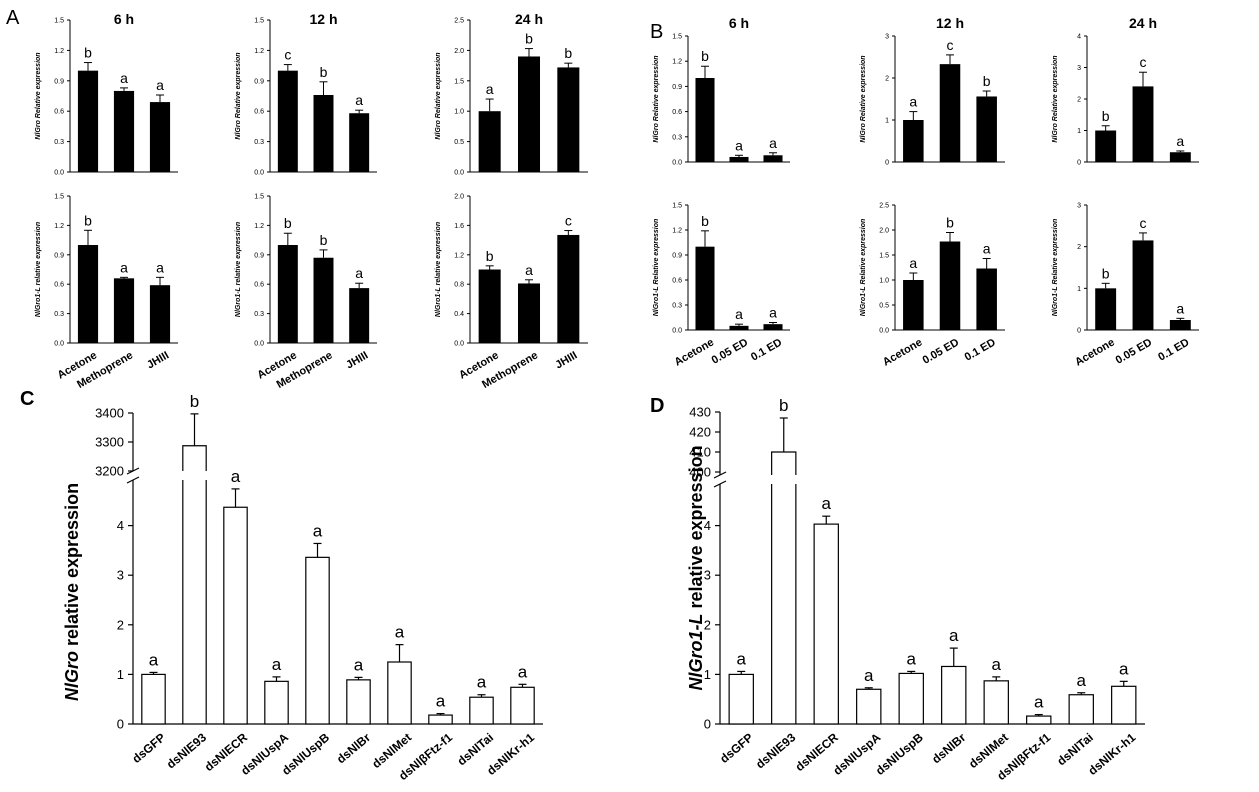  What do you see at coordinates (899, 754) in the screenshot?
I see `x-category-label: dsNlUspB` at bounding box center [899, 754].